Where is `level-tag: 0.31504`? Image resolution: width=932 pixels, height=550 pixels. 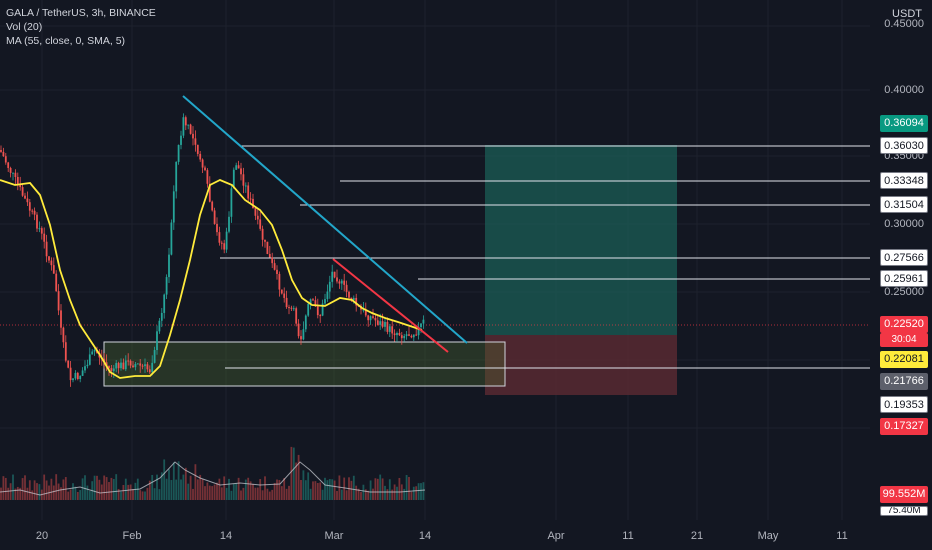 level-tag: 0.31504 is located at coordinates (904, 204).